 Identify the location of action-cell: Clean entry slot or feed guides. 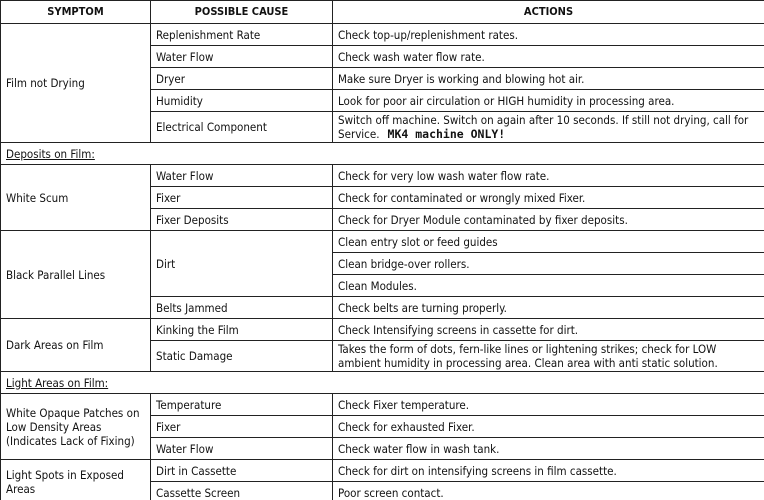
(548, 241).